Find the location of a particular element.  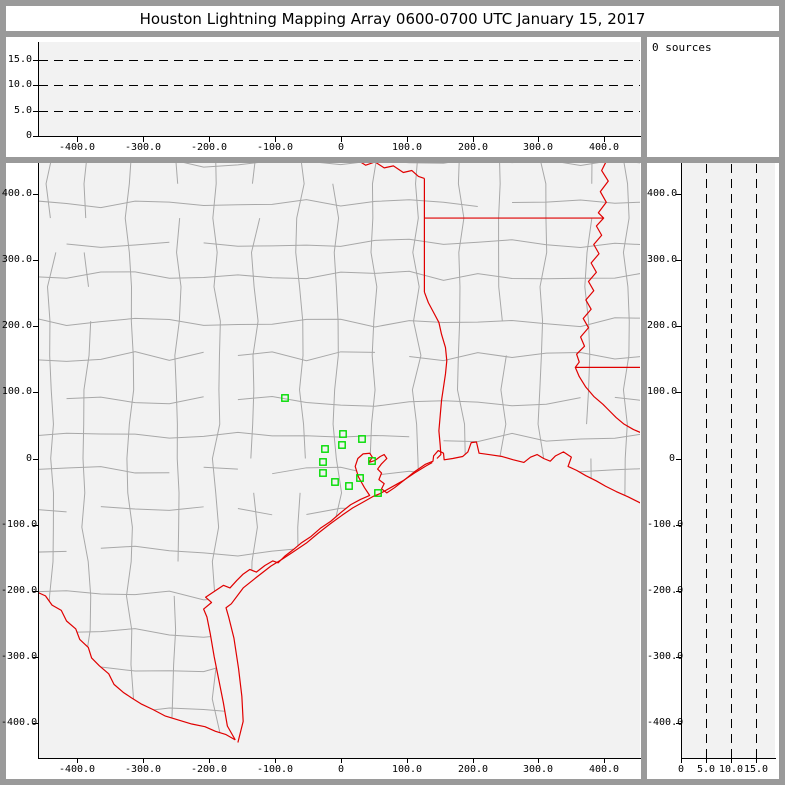

altitude-vs-ns-plot is located at coordinates (728, 460).